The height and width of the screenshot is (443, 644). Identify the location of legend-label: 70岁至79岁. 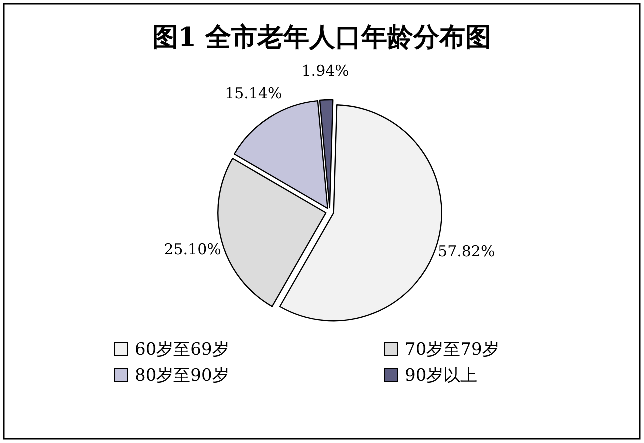
(452, 350).